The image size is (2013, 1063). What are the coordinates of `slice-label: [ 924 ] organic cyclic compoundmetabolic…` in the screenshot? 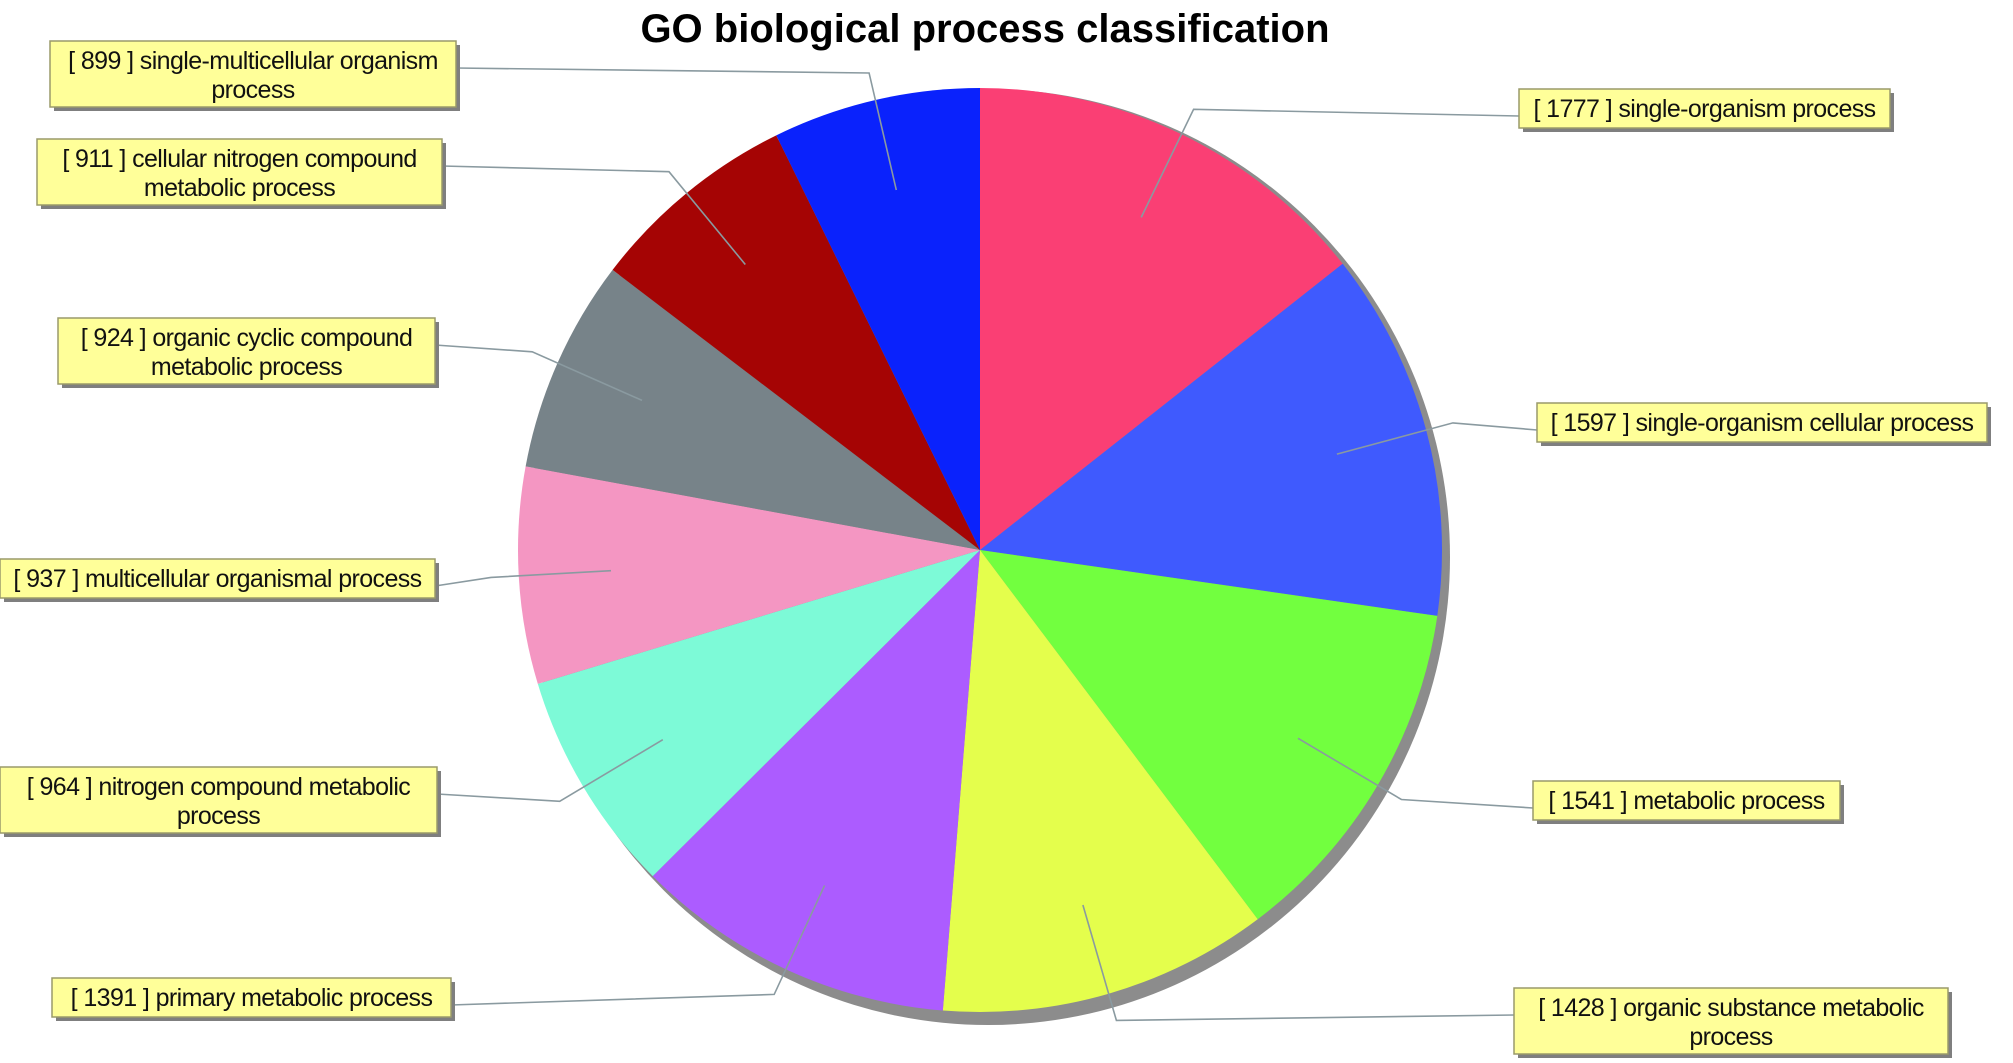 It's located at (248, 352).